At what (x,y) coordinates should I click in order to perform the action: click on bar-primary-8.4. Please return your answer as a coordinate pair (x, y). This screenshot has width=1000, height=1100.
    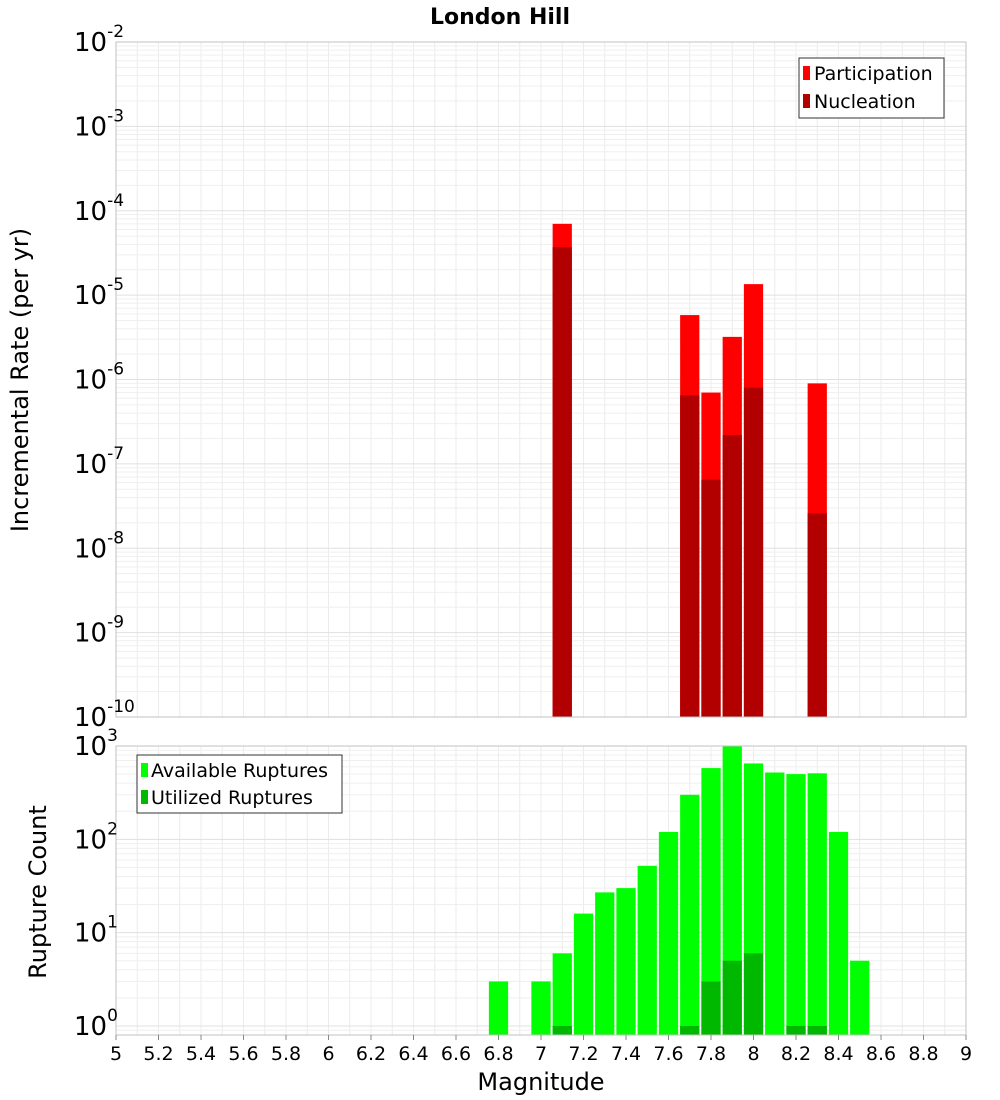
    Looking at the image, I should click on (838, 933).